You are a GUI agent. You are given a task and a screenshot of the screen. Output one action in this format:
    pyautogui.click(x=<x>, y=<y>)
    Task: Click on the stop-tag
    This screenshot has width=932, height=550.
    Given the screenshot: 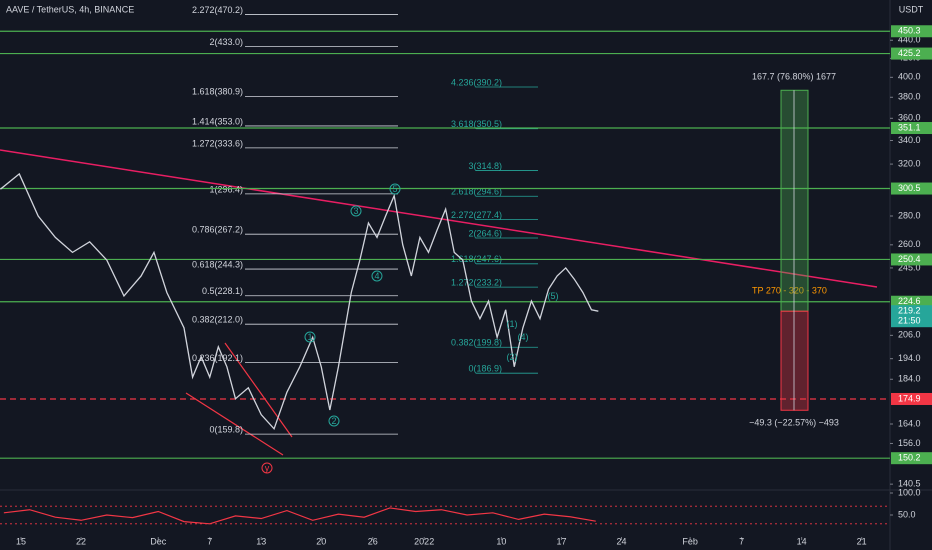 What is the action you would take?
    pyautogui.click(x=911, y=398)
    